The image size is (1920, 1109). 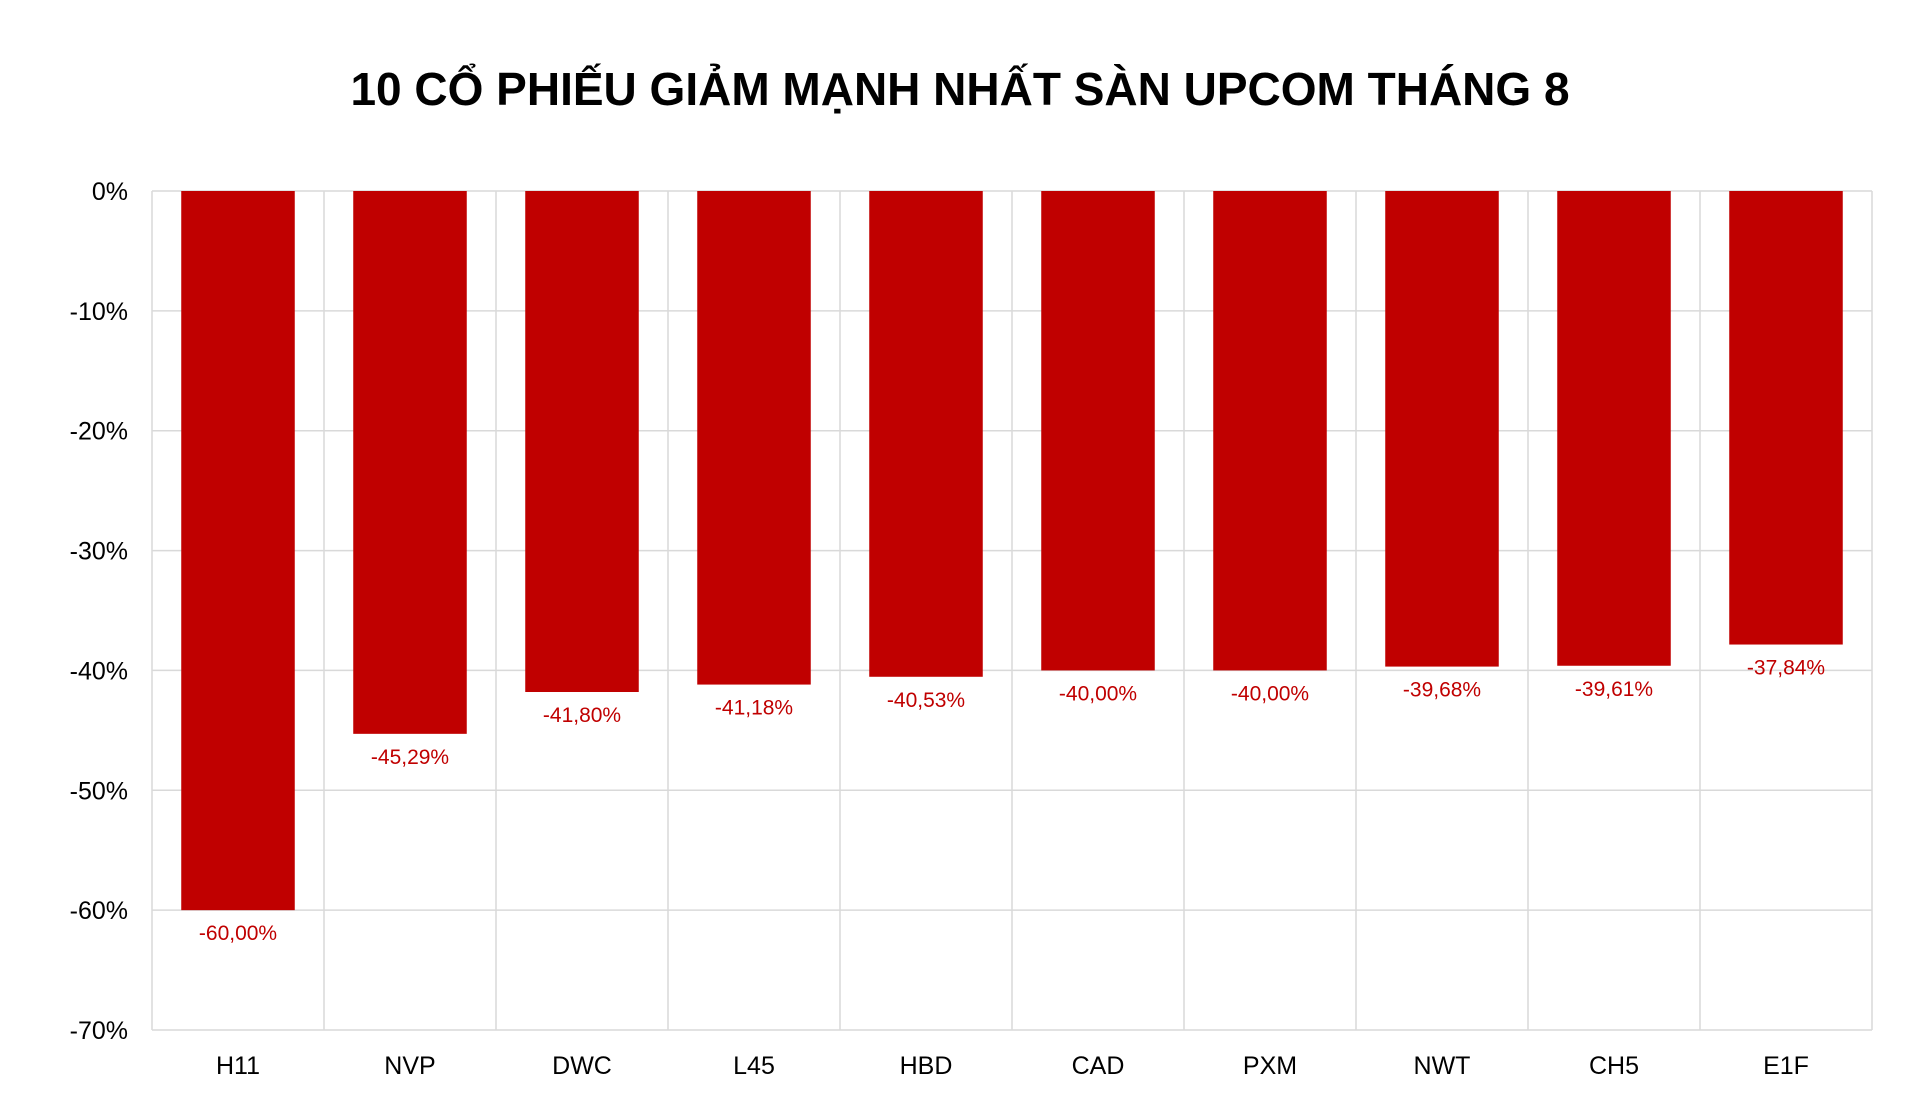 I want to click on x-tick-label: CH5, so click(x=1614, y=1066).